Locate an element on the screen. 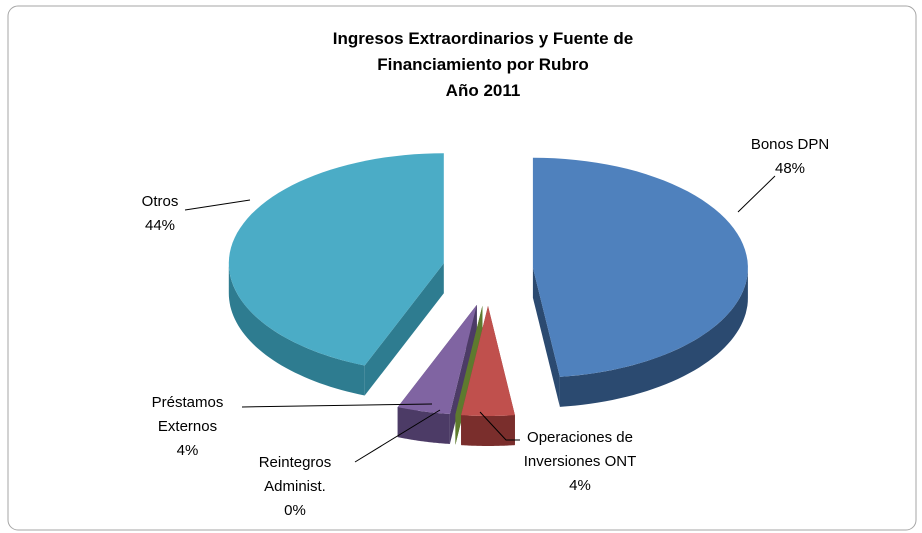 This screenshot has width=922, height=533. data-label: Otros 44% is located at coordinates (160, 214).